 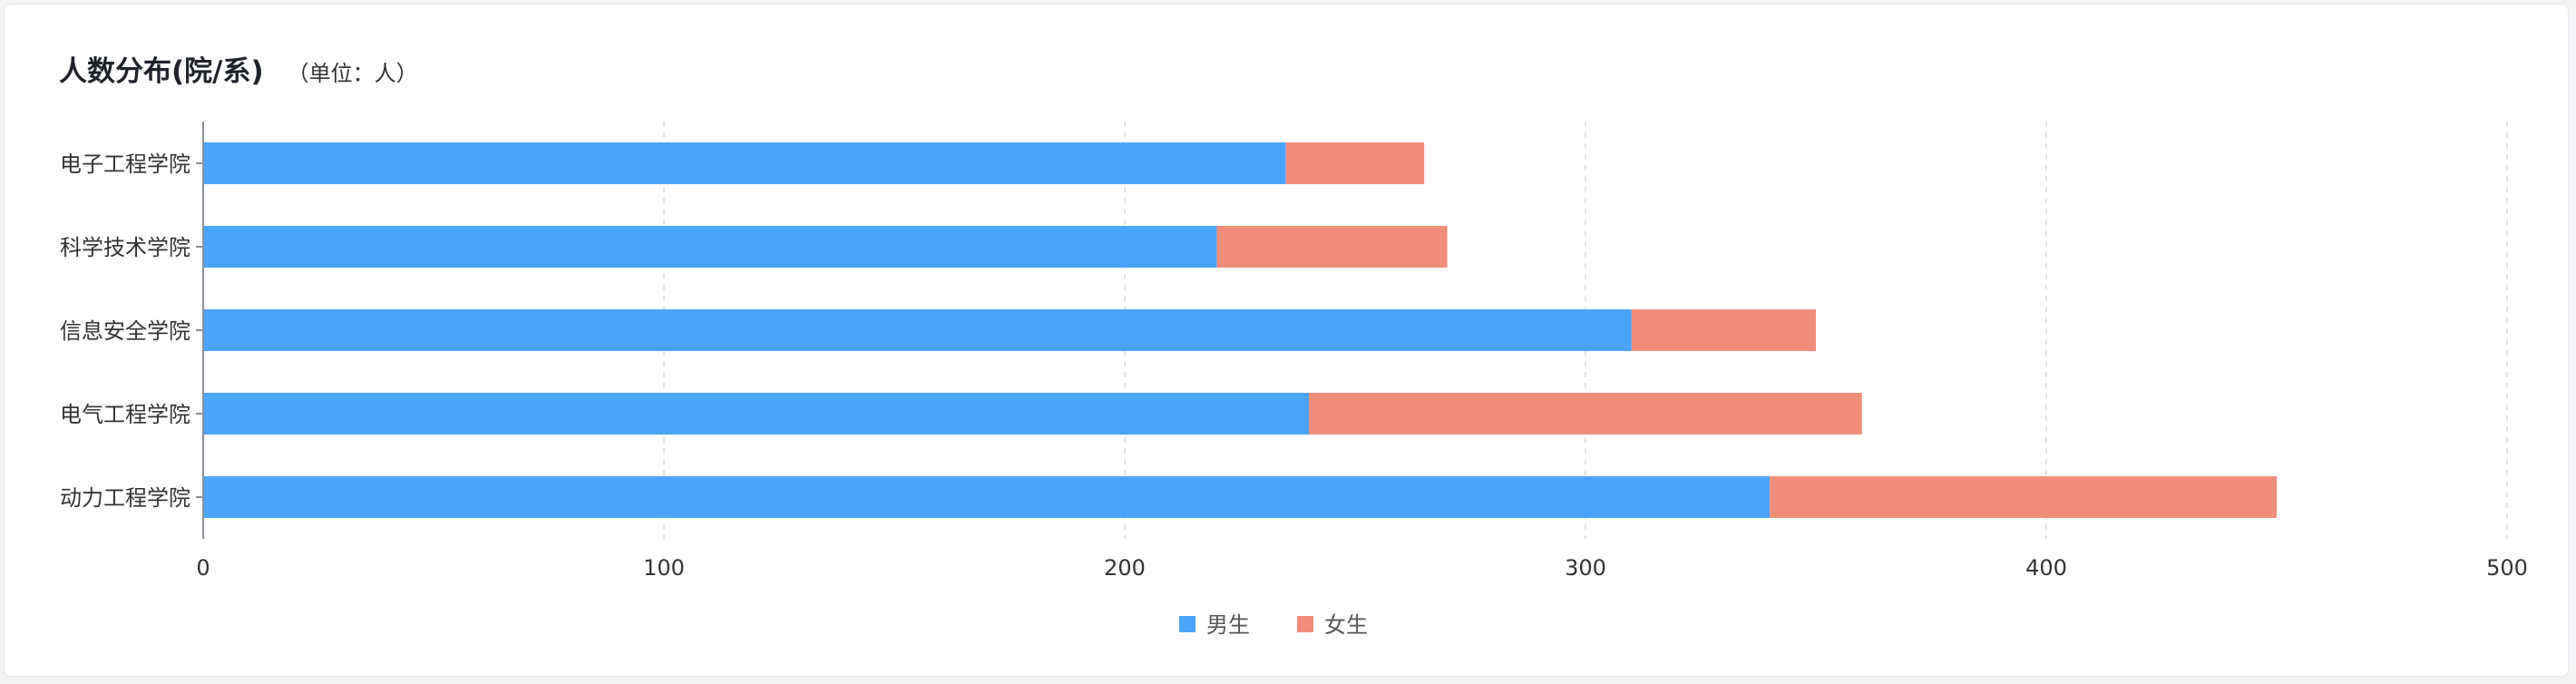 I want to click on x-axis: 0 100 200 300 400 500, so click(x=1362, y=568).